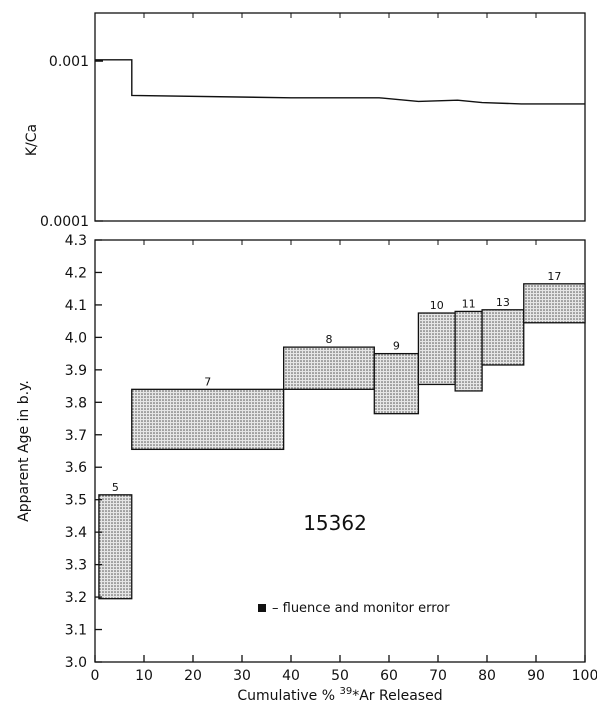 This screenshot has width=597, height=709. What do you see at coordinates (389, 676) in the screenshot?
I see `age-x-tick-label: 60` at bounding box center [389, 676].